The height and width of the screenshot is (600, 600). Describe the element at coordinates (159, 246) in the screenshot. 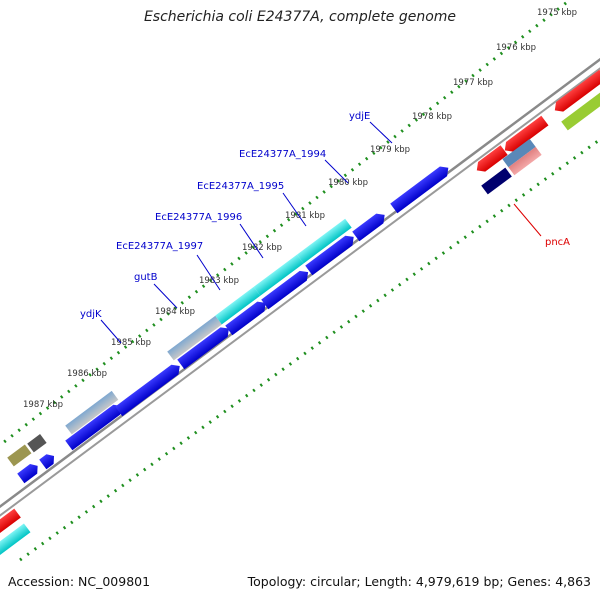

I see `gene-label-ecE1997: EcE24377A_1997` at that location.